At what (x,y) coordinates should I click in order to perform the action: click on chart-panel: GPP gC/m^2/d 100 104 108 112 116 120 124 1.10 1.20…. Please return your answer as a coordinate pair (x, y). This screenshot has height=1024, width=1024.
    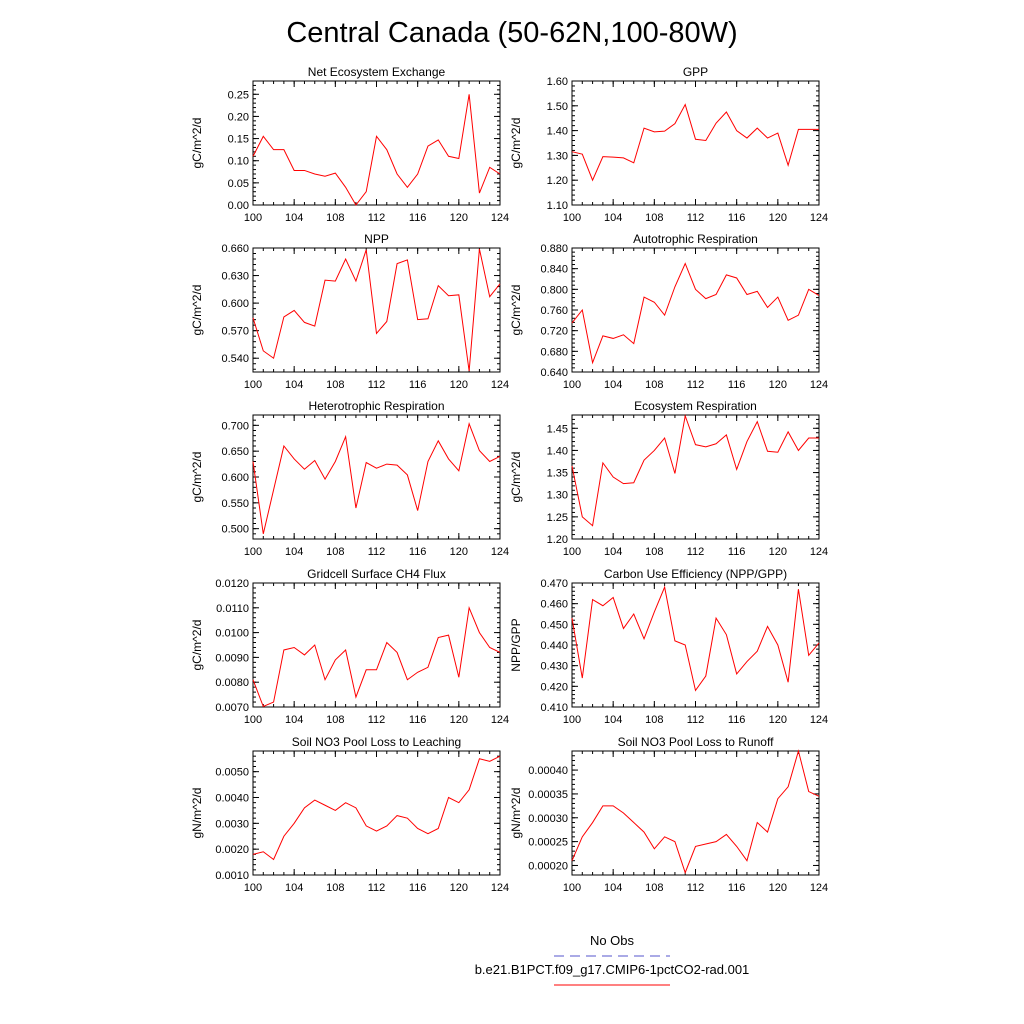
    Looking at the image, I should click on (668, 144).